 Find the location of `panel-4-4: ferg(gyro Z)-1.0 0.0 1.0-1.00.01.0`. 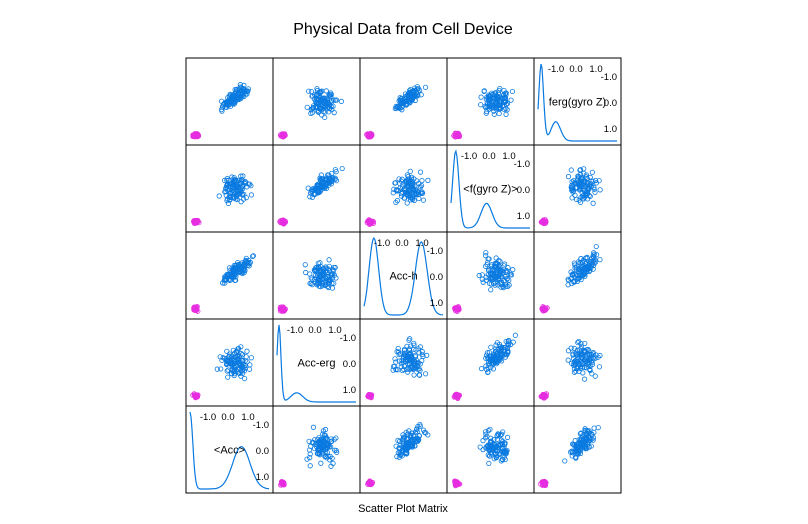

panel-4-4: ferg(gyro Z)-1.0 0.0 1.0-1.00.01.0 is located at coordinates (577, 101).